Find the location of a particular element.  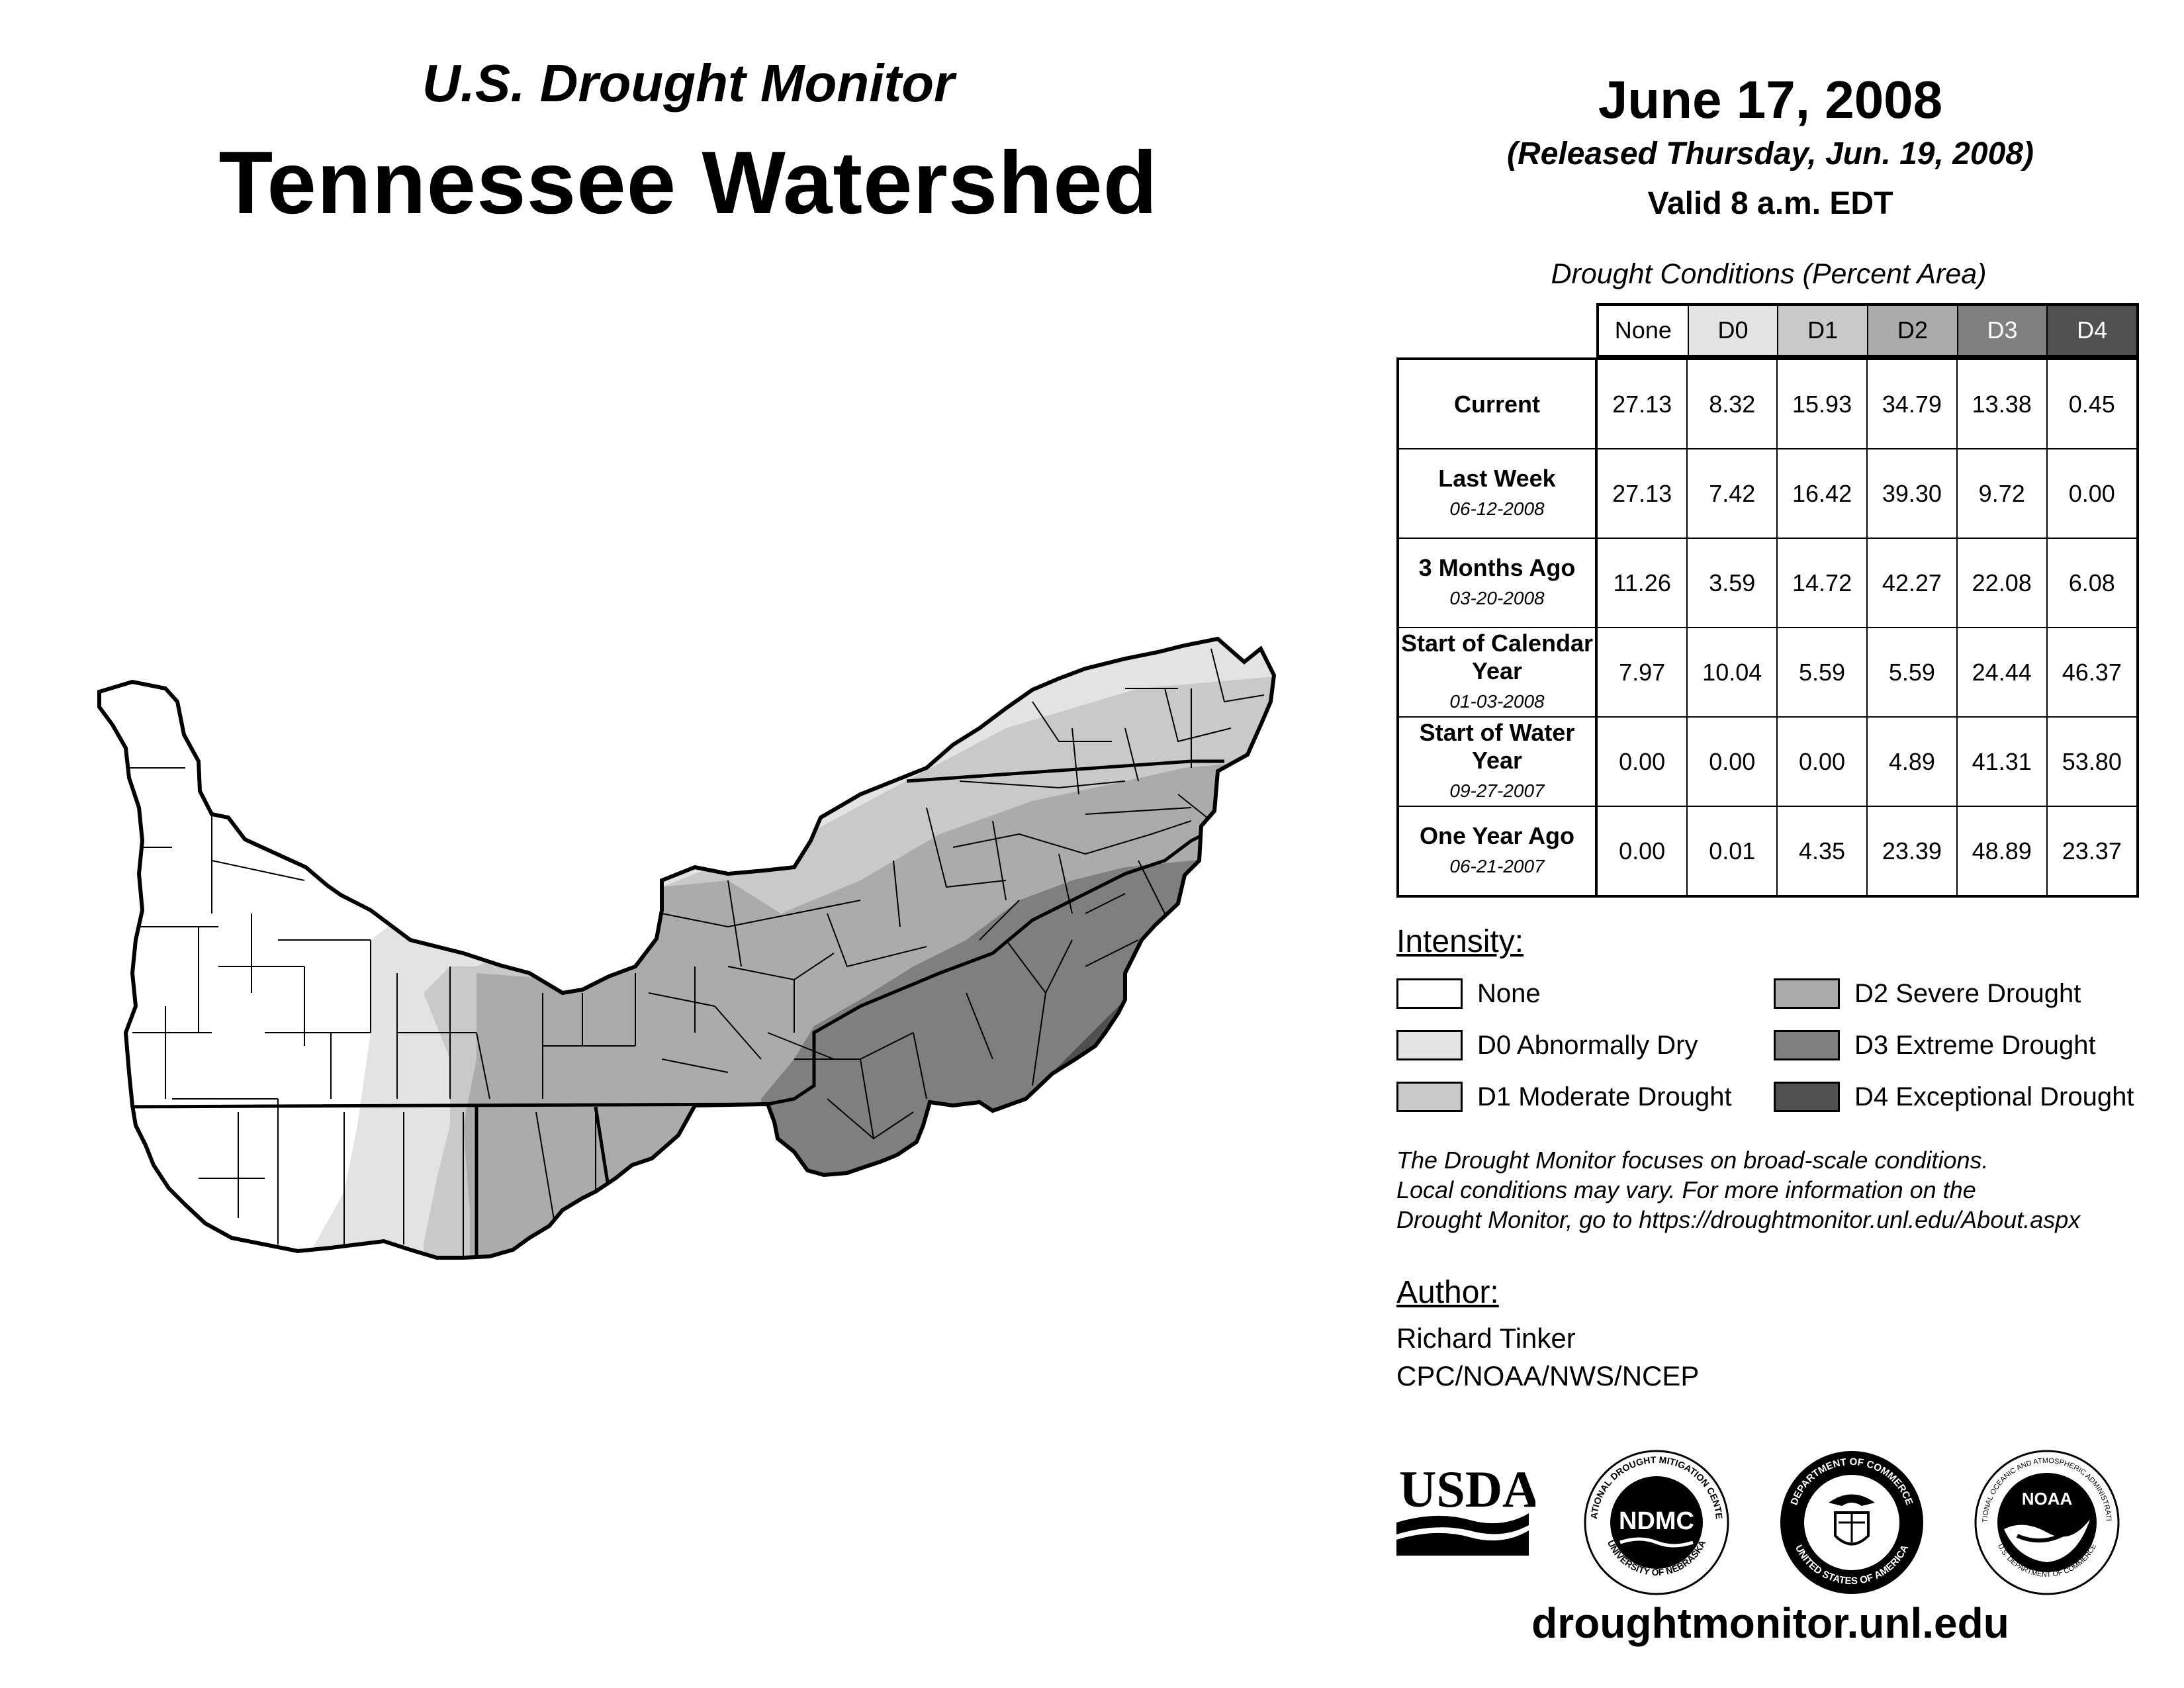

author-org: CPC/NOAA/NWS/NCEP is located at coordinates (1548, 1376).